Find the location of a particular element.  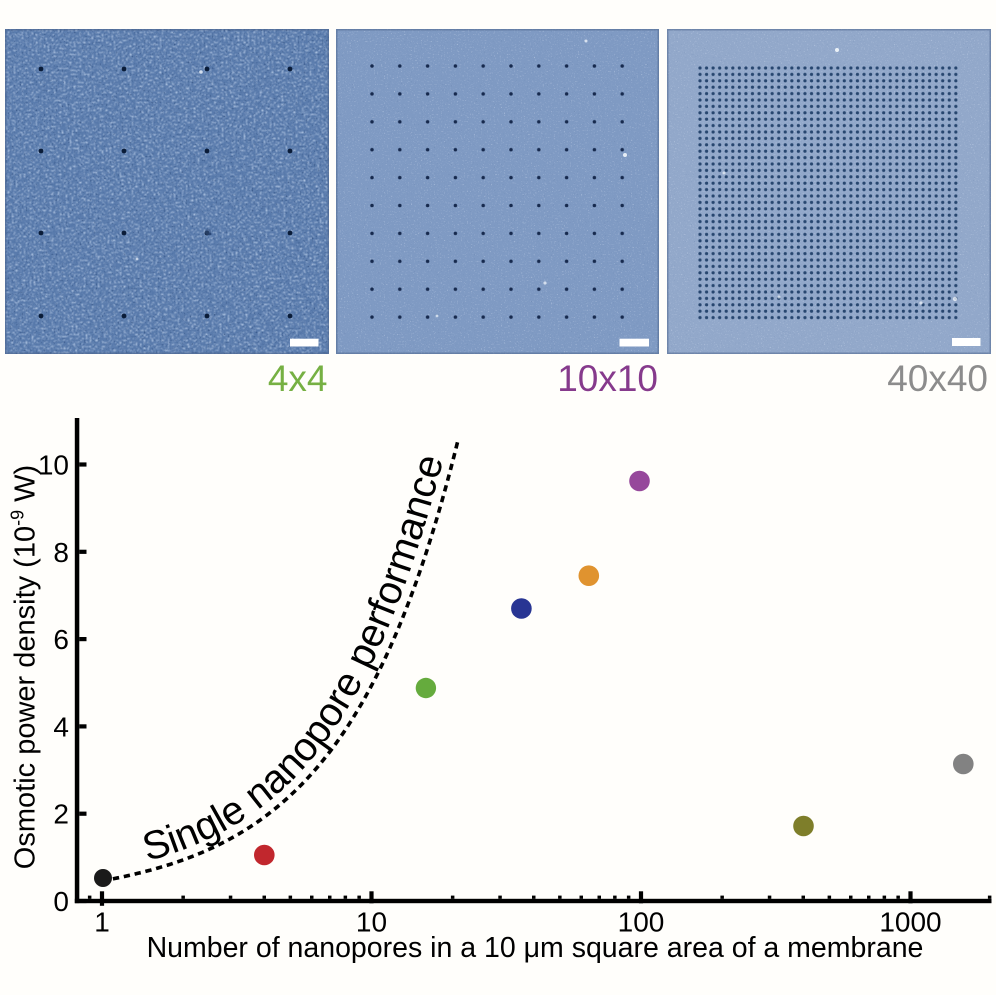

svg-text: 10x10 is located at coordinates (607, 378).